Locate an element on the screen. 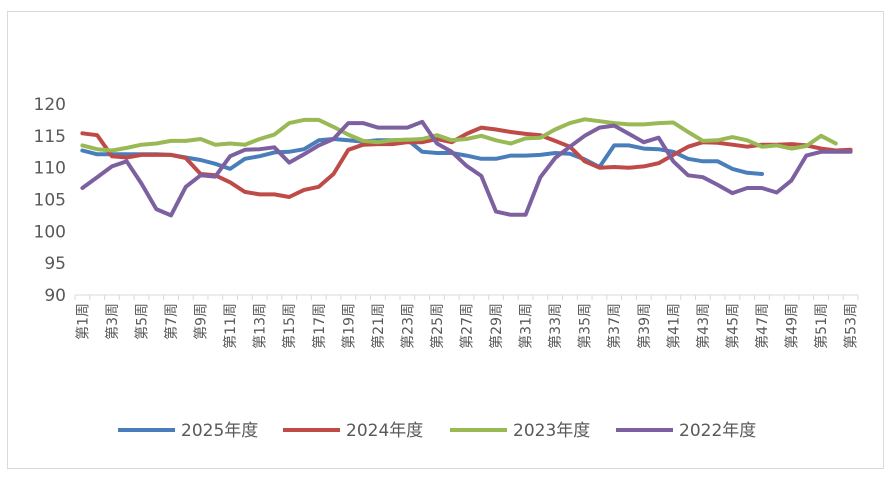  y-tick-label: 120 is located at coordinates (50, 105).